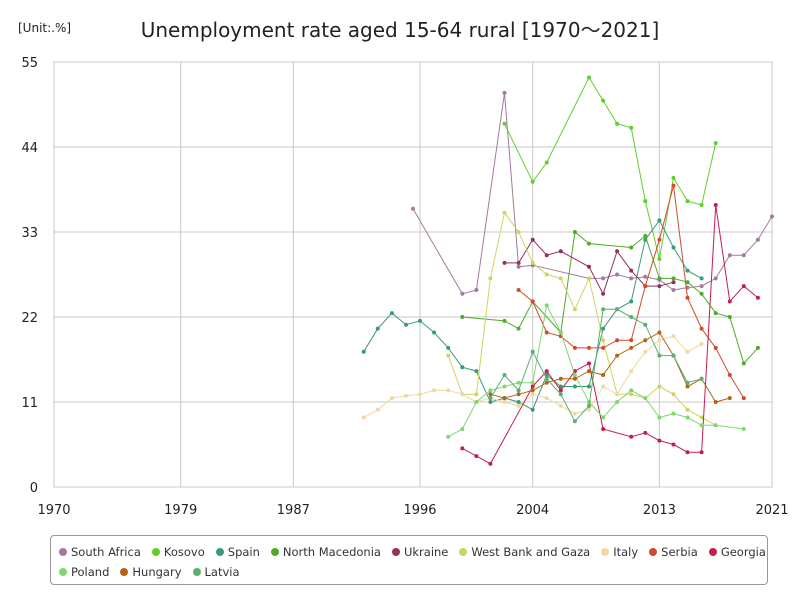 The height and width of the screenshot is (600, 800). I want to click on x-tick-label: 2013, so click(659, 510).